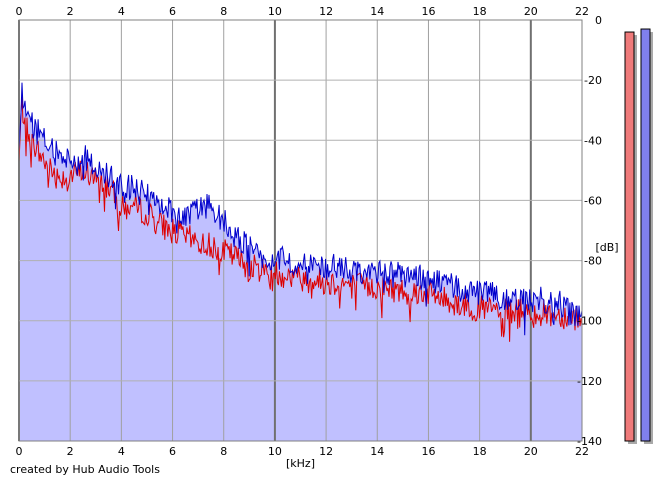 The width and height of the screenshot is (664, 481). What do you see at coordinates (70, 11) in the screenshot?
I see `x-tick-label-top: 2` at bounding box center [70, 11].